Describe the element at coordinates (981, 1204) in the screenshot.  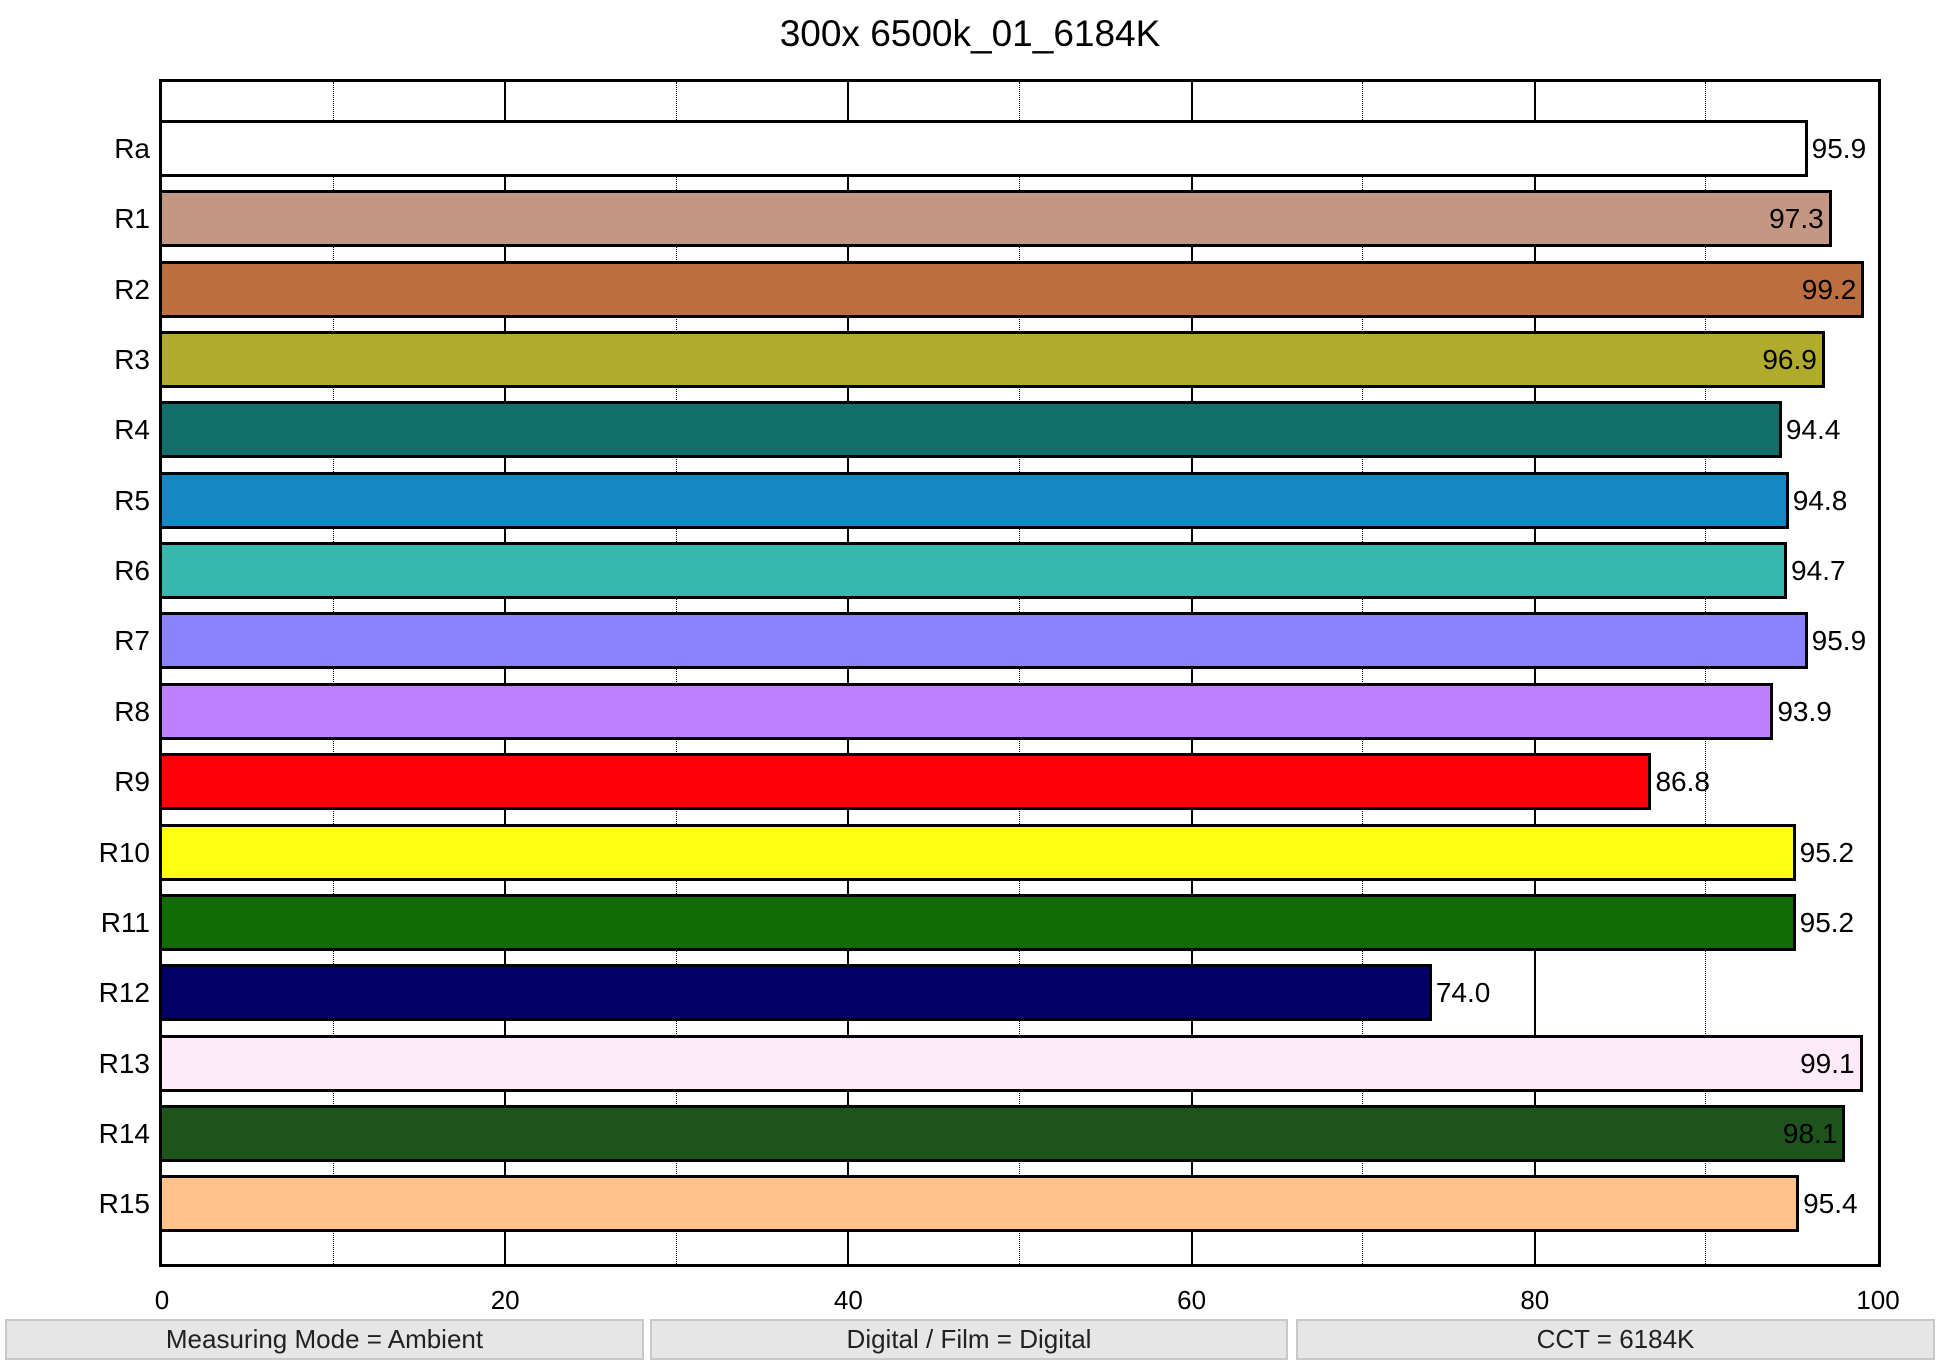
I see `bar-r15` at that location.